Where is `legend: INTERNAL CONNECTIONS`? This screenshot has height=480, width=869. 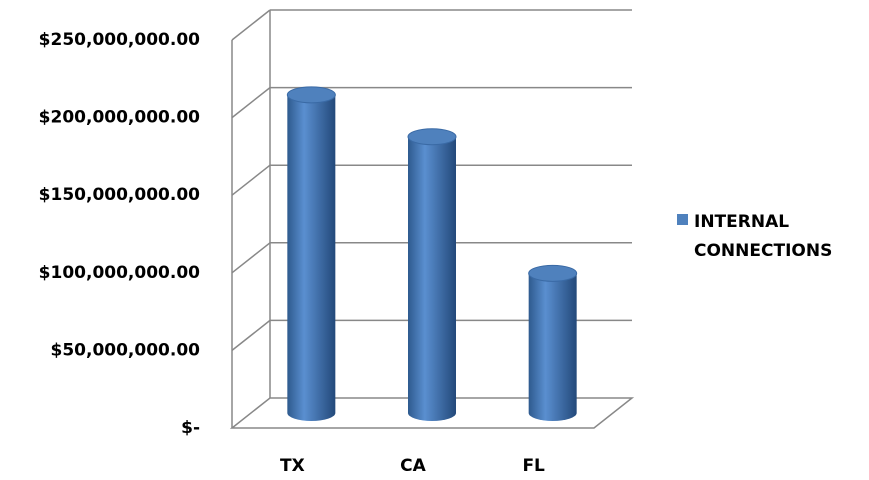
legend: INTERNAL CONNECTIONS is located at coordinates (772, 237).